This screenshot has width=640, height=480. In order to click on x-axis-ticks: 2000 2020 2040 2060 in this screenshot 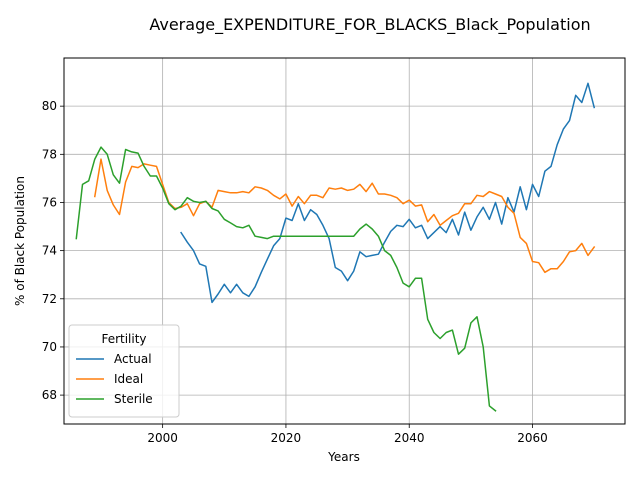, I will do `click(347, 434)`.